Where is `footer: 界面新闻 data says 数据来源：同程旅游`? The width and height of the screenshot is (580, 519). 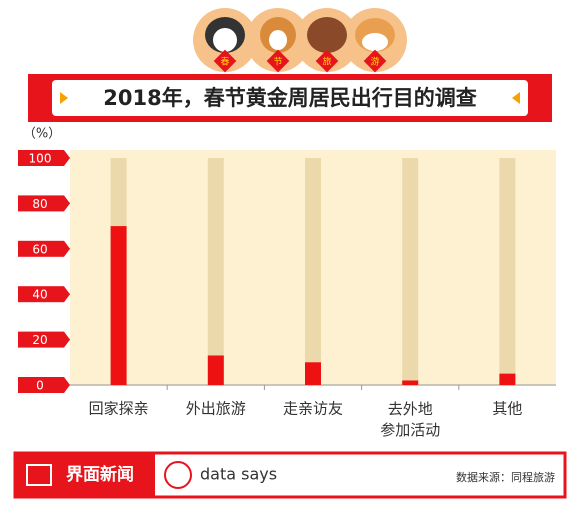 footer: 界面新闻 data says 数据来源：同程旅游 is located at coordinates (290, 475).